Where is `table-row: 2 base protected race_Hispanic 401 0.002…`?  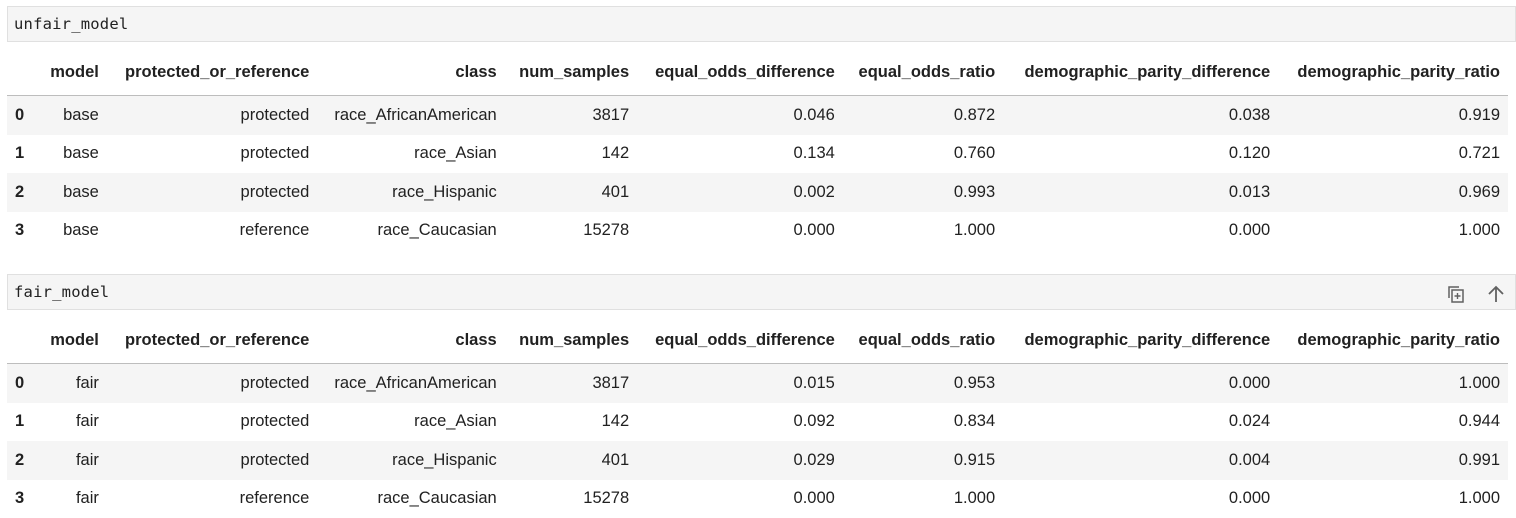 table-row: 2 base protected race_Hispanic 401 0.002… is located at coordinates (757, 192).